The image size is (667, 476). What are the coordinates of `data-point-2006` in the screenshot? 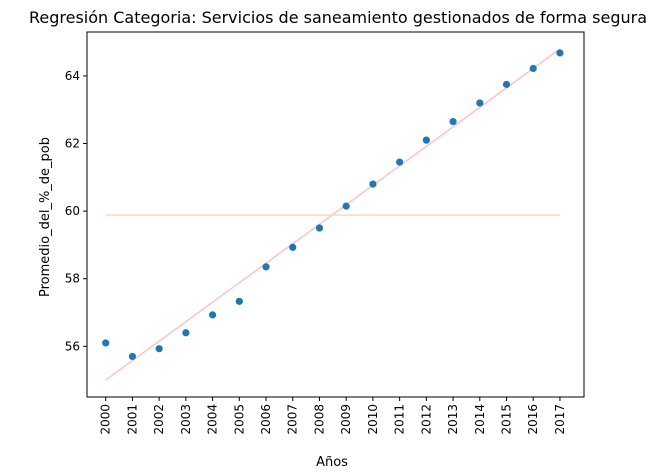 It's located at (266, 267).